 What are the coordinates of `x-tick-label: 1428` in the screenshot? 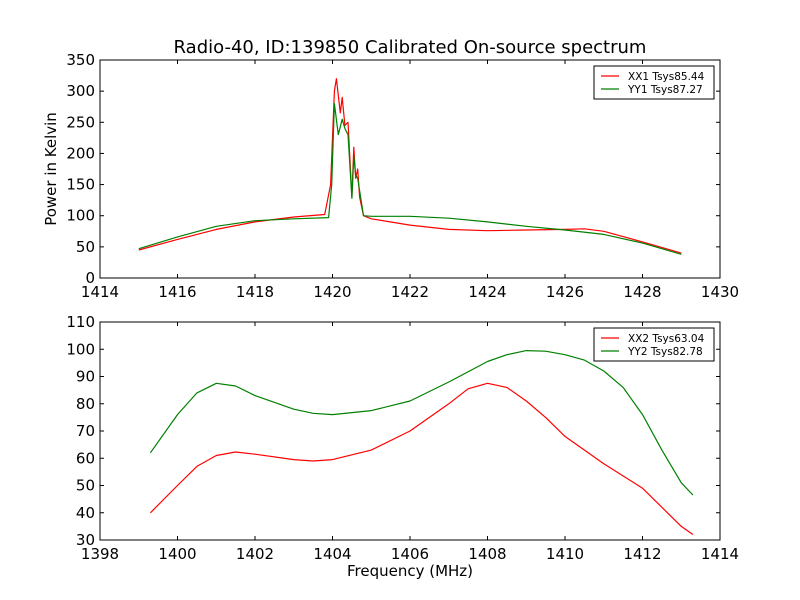 It's located at (642, 292).